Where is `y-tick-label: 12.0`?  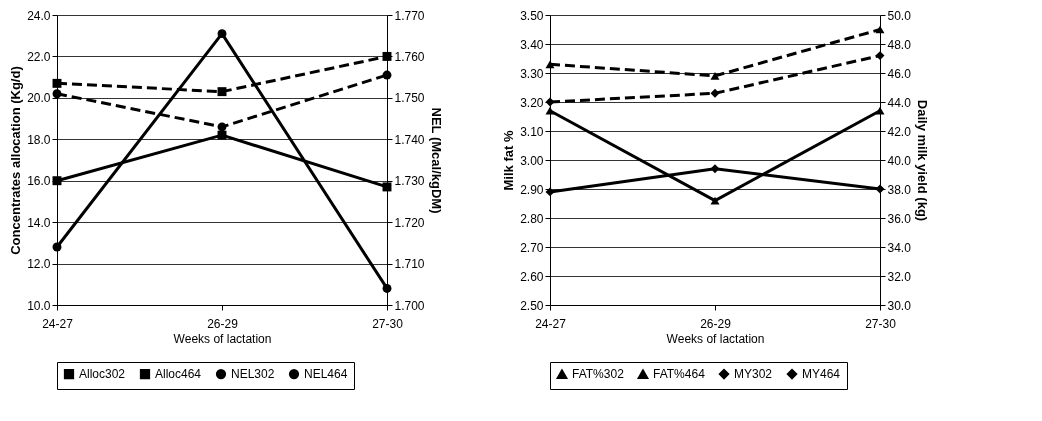 y-tick-label: 12.0 is located at coordinates (39, 264).